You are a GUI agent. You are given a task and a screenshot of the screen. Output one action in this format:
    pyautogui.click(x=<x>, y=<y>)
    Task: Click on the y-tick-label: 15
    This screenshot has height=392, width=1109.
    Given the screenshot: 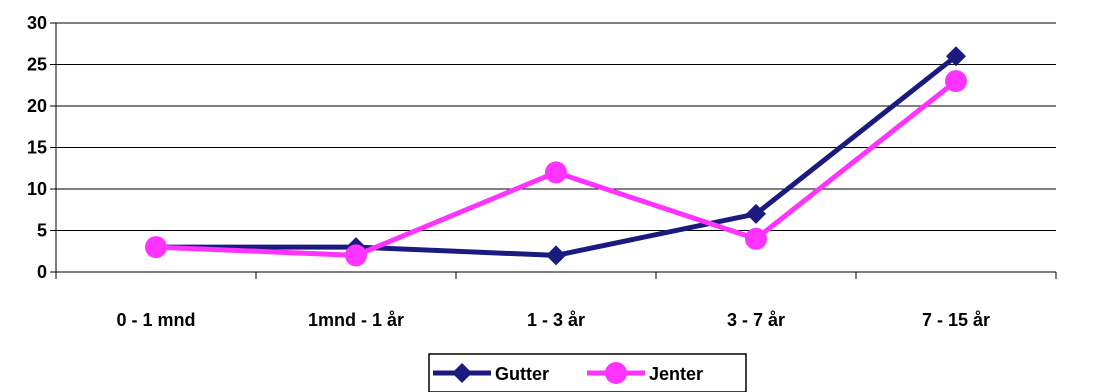 What is the action you would take?
    pyautogui.click(x=37, y=148)
    